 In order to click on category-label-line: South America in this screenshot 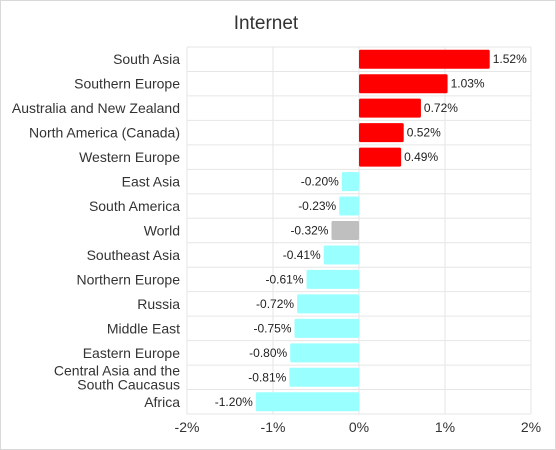, I will do `click(134, 206)`.